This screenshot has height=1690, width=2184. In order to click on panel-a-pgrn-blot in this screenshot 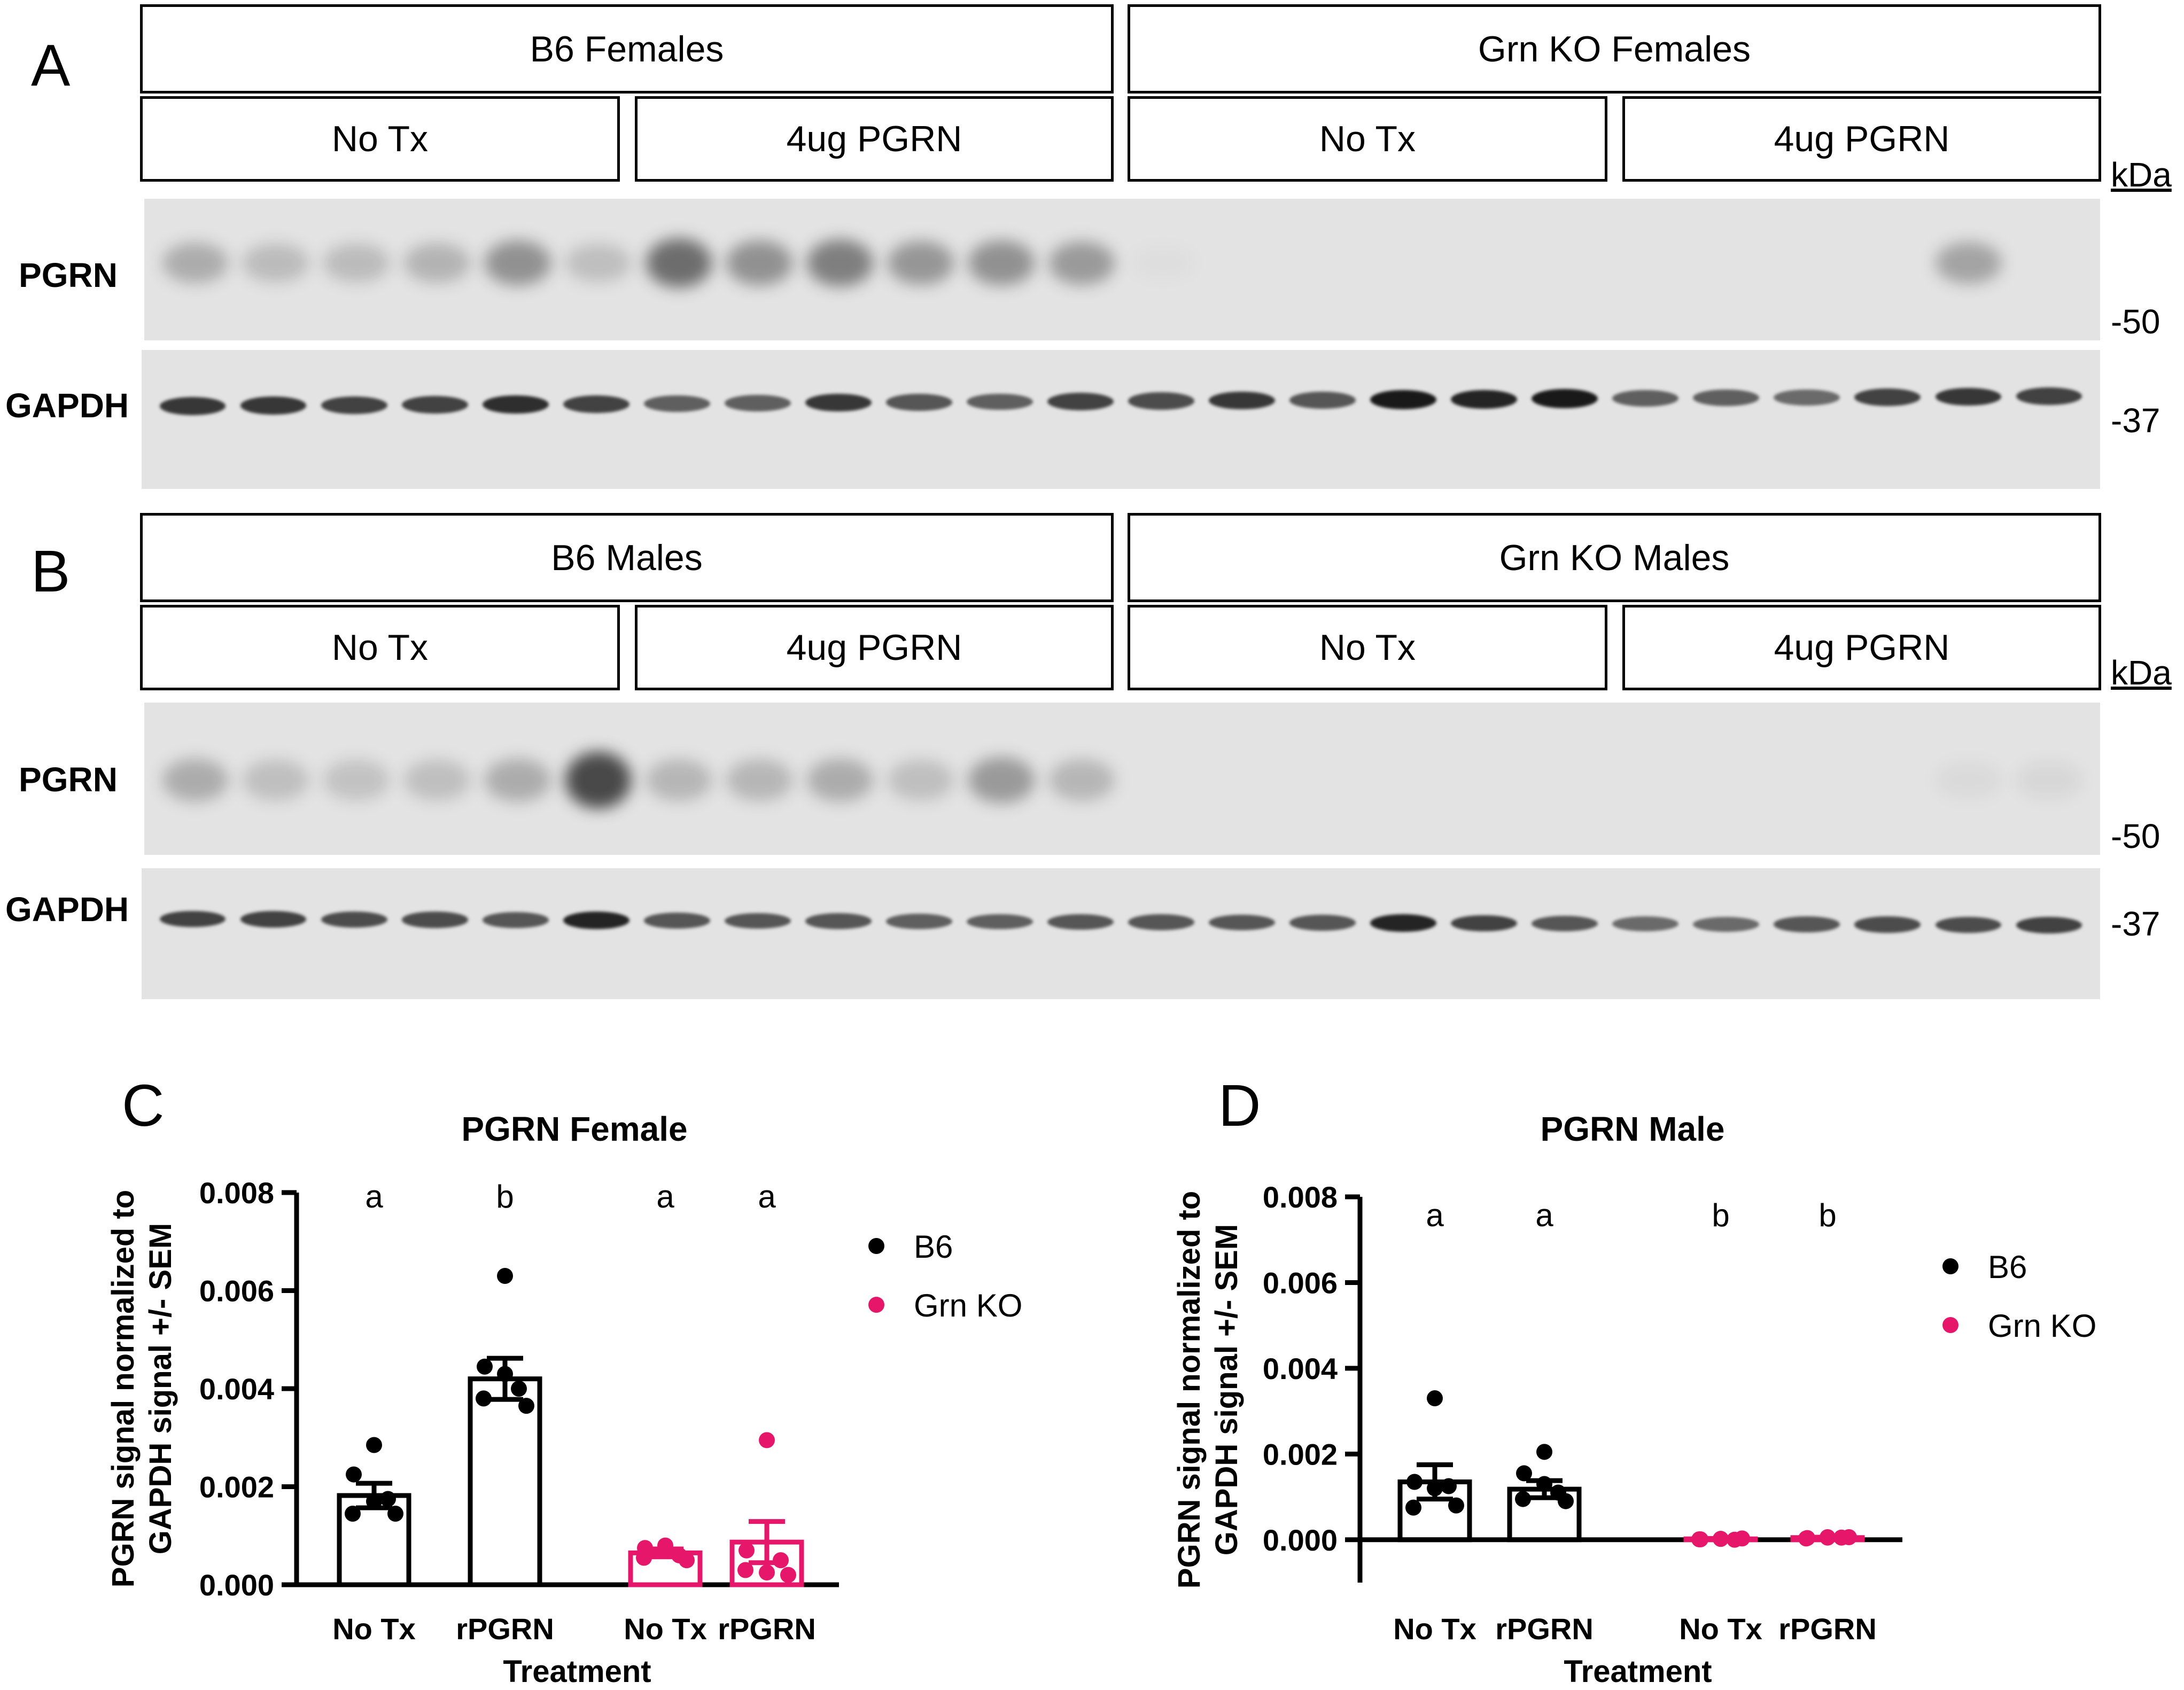, I will do `click(1122, 269)`.